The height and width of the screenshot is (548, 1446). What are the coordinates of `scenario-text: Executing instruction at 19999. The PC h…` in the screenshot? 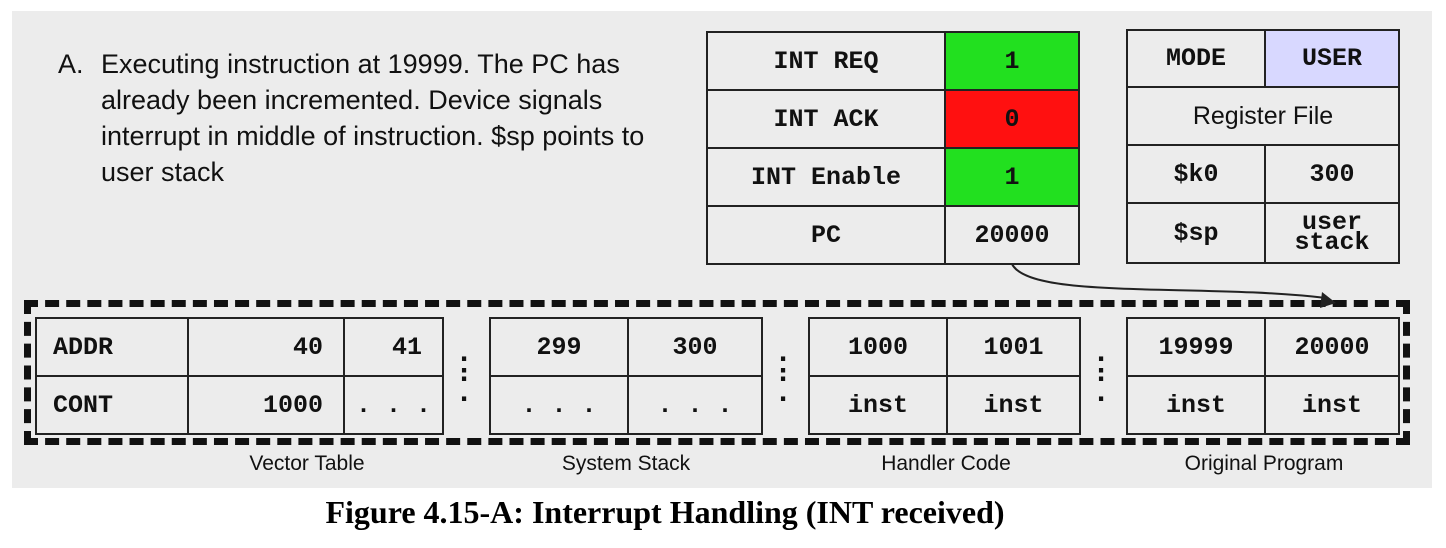 It's located at (373, 118).